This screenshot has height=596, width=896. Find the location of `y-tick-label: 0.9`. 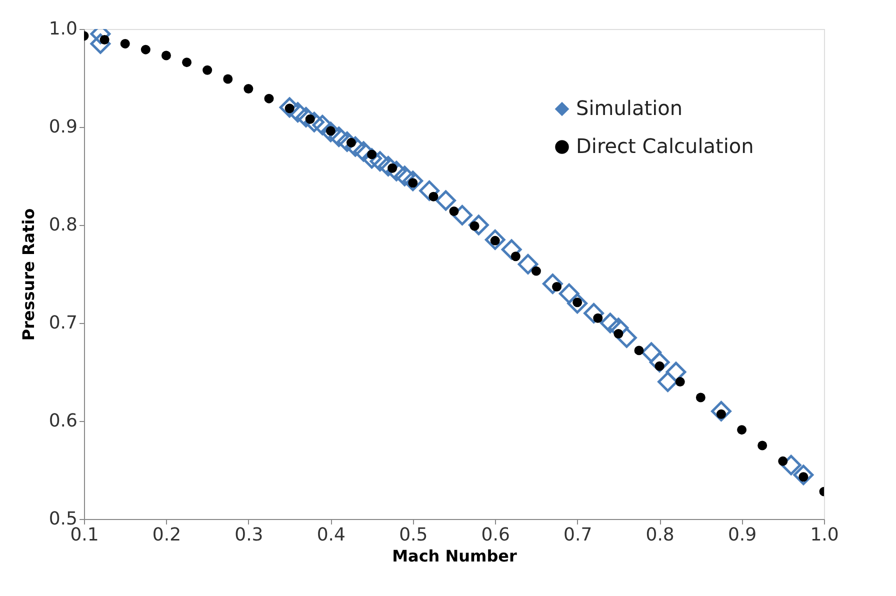

y-tick-label: 0.9 is located at coordinates (63, 127).